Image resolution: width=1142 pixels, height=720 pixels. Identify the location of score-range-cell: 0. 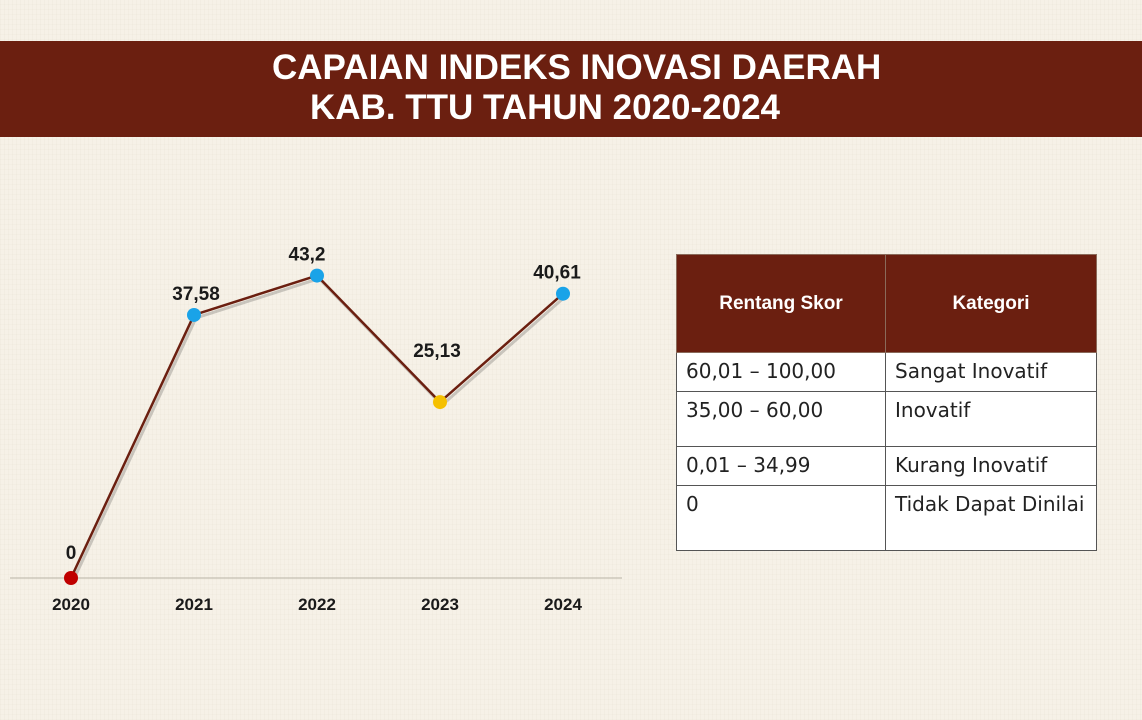
(781, 518).